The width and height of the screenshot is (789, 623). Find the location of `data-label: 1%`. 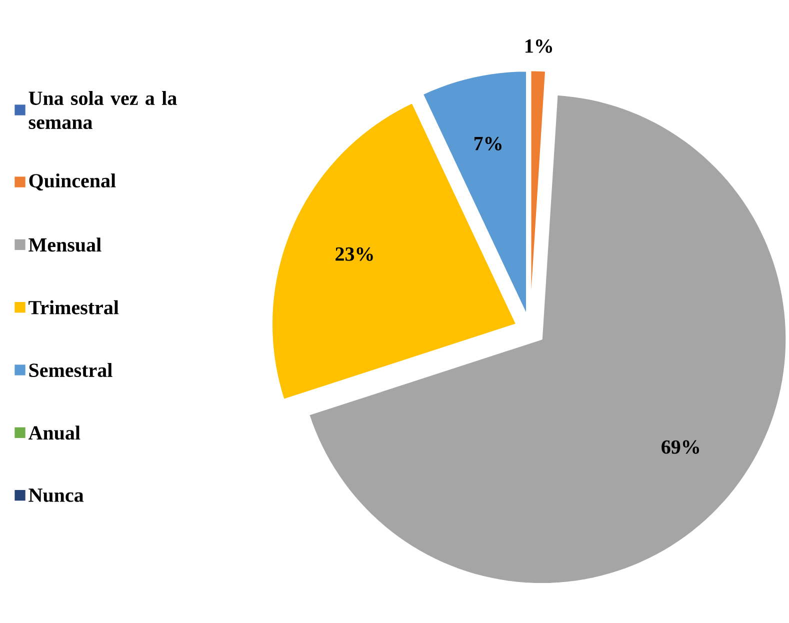

data-label: 1% is located at coordinates (539, 46).